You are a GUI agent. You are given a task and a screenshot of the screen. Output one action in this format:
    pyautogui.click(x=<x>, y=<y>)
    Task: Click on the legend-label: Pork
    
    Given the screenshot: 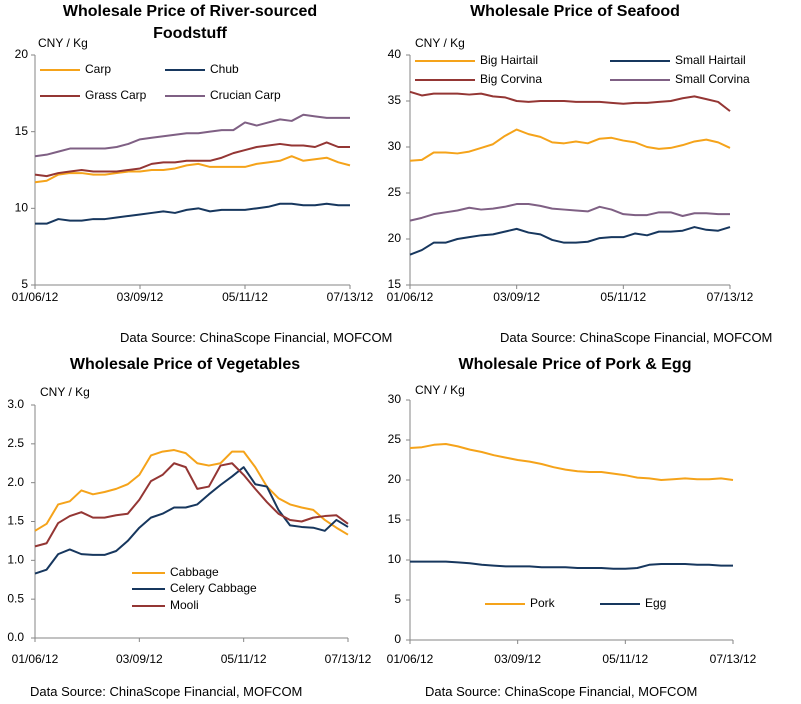 What is the action you would take?
    pyautogui.click(x=543, y=603)
    